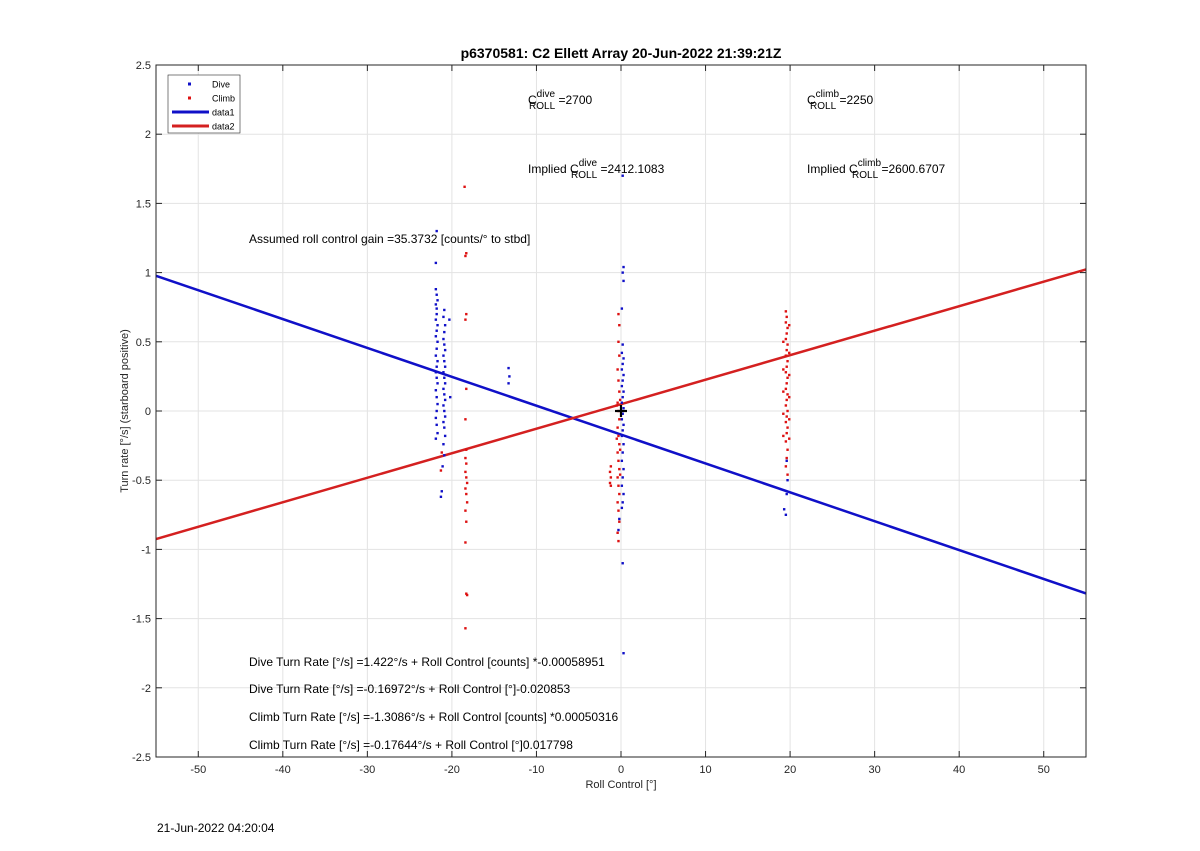 This screenshot has height=851, width=1200. Describe the element at coordinates (223, 99) in the screenshot. I see `legend-label-climb: Climb` at that location.